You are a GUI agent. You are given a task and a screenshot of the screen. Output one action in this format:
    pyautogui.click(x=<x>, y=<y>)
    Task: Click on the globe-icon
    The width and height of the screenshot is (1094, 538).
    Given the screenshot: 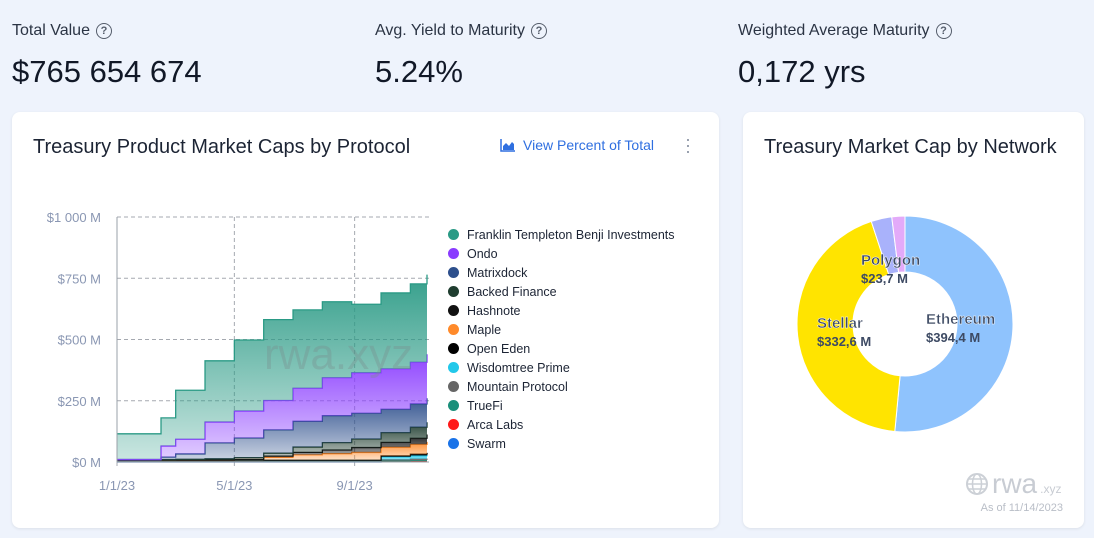 What is the action you would take?
    pyautogui.click(x=977, y=484)
    